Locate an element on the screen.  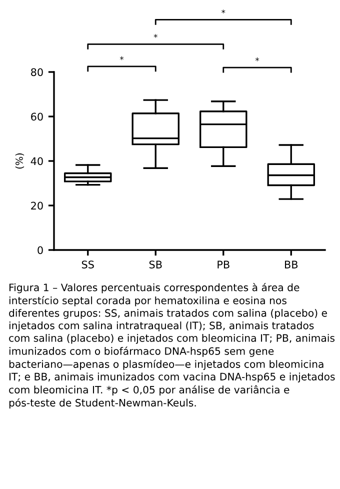
y-tick-label: 60 is located at coordinates (37, 116).